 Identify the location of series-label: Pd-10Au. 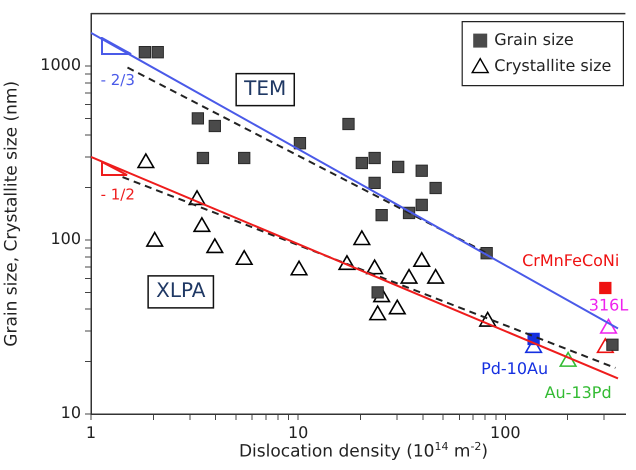
(514, 368).